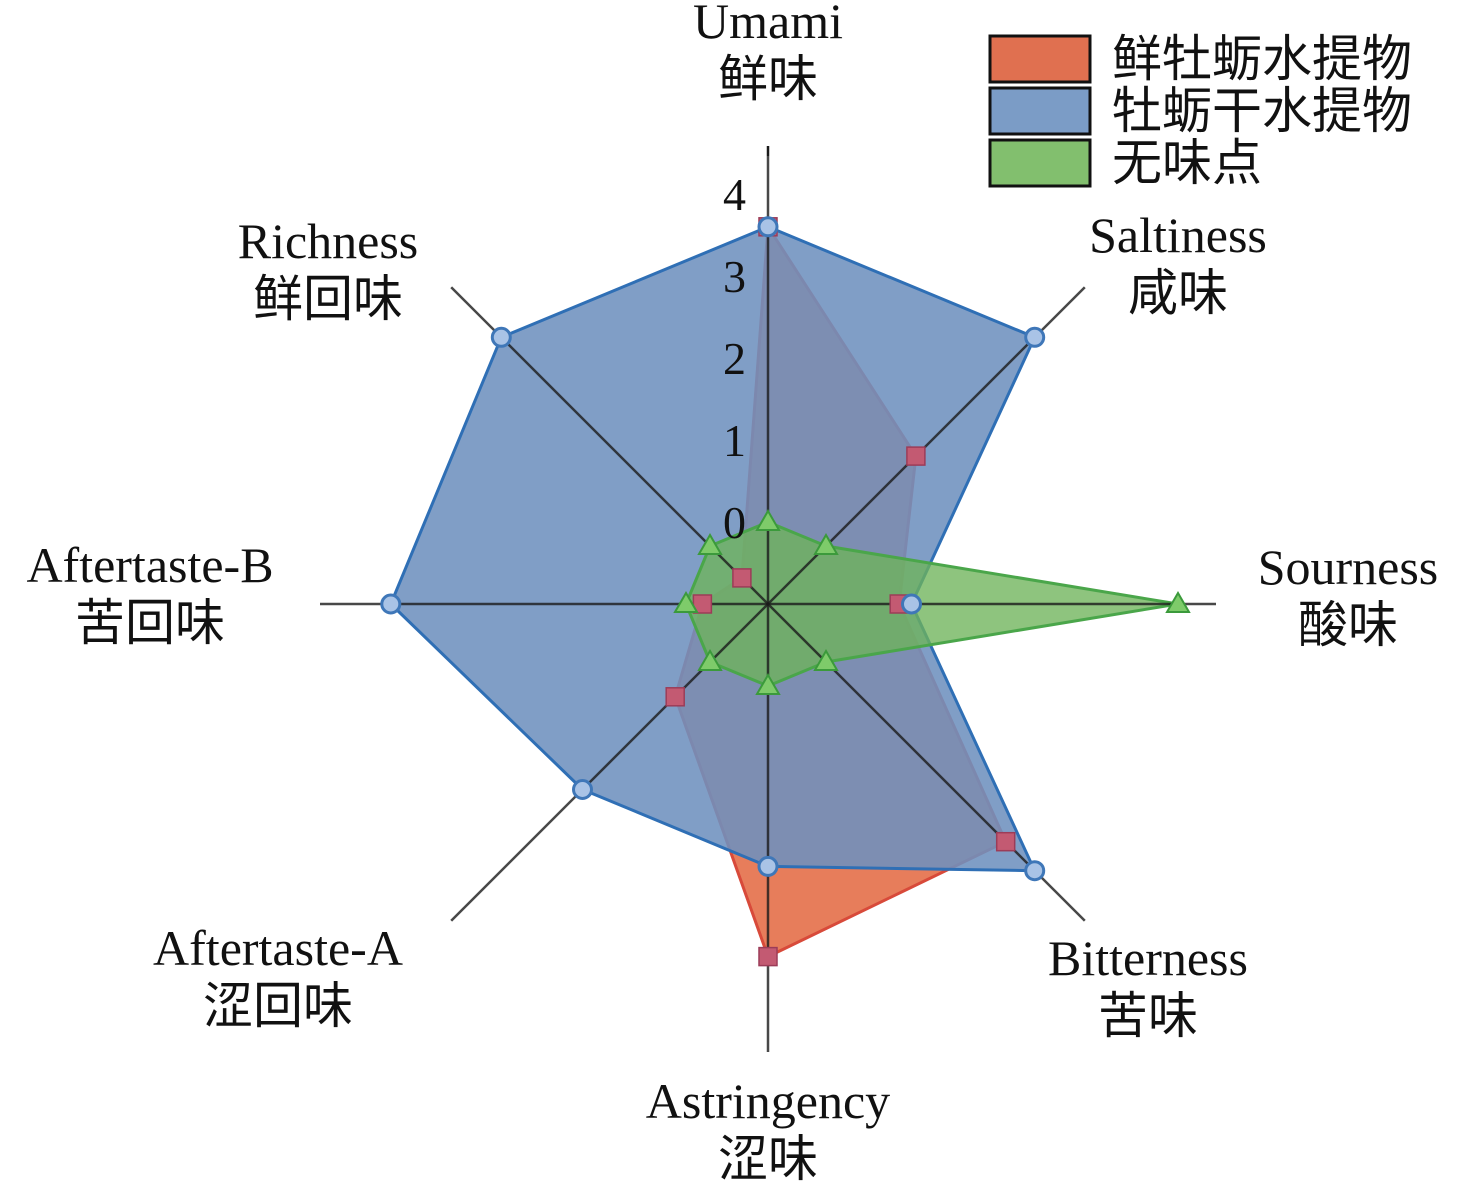  Describe the element at coordinates (1005, 841) in the screenshot. I see `marker-s1-bitterness` at that location.